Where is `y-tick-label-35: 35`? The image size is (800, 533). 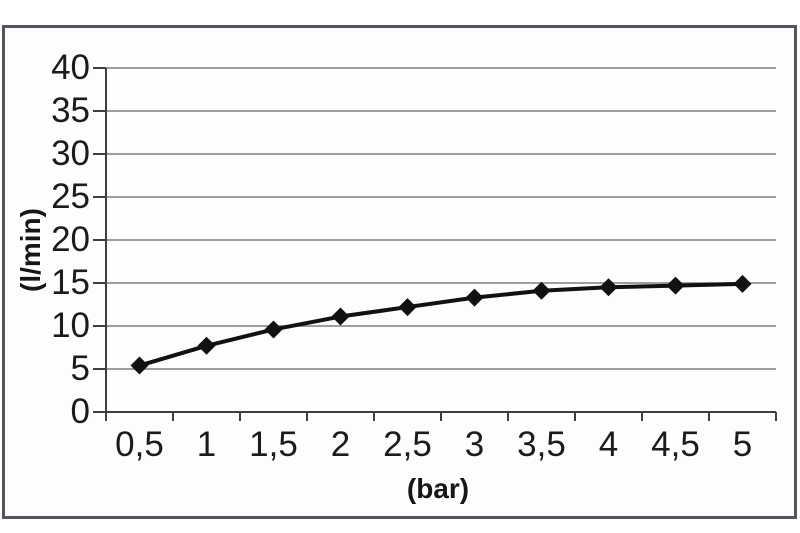
y-tick-label-35: 35 is located at coordinates (70, 110).